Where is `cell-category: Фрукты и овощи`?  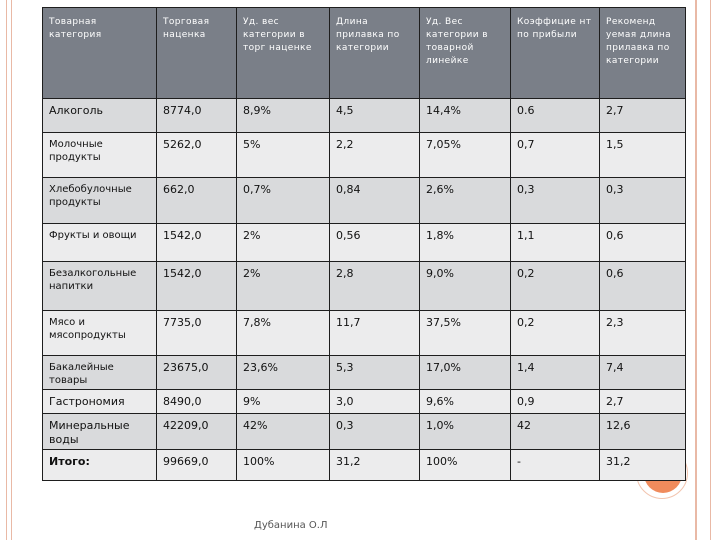
cell-category: Фрукты и овощи is located at coordinates (99, 242).